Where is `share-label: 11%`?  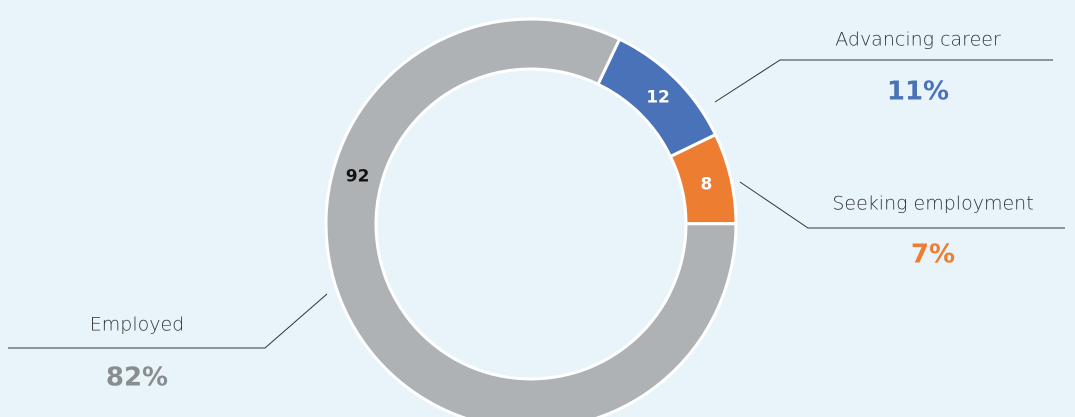
share-label: 11% is located at coordinates (918, 92).